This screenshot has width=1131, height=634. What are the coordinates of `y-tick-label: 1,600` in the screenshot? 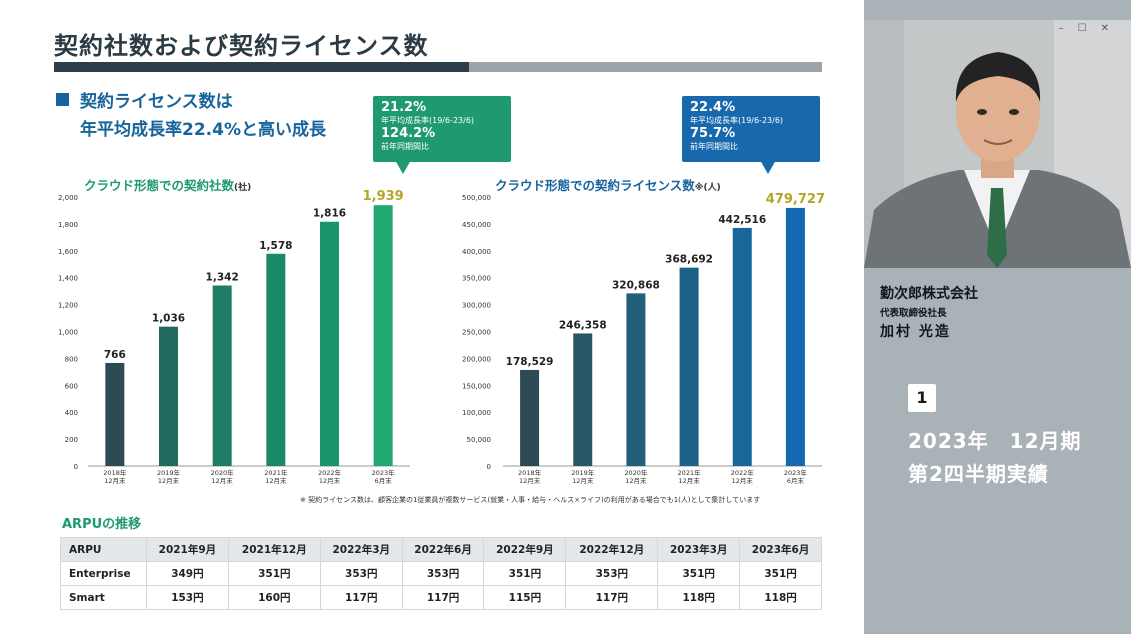 It's located at (68, 252).